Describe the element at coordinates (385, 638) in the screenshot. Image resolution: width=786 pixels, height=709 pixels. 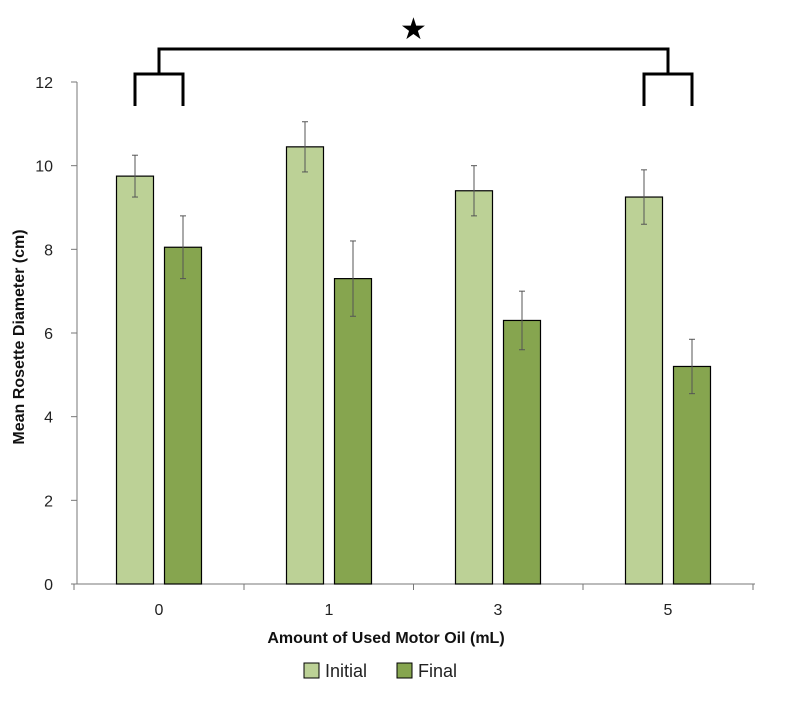
I see `x-axis-title: Amount of Used Motor Oil (mL)` at that location.